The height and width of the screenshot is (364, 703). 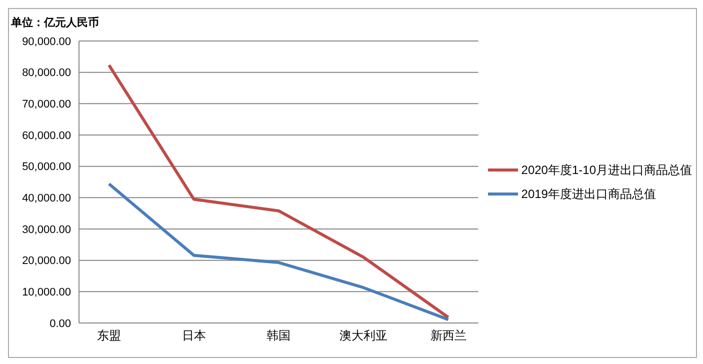 I want to click on x-tick-label: 新西兰, so click(x=448, y=335).